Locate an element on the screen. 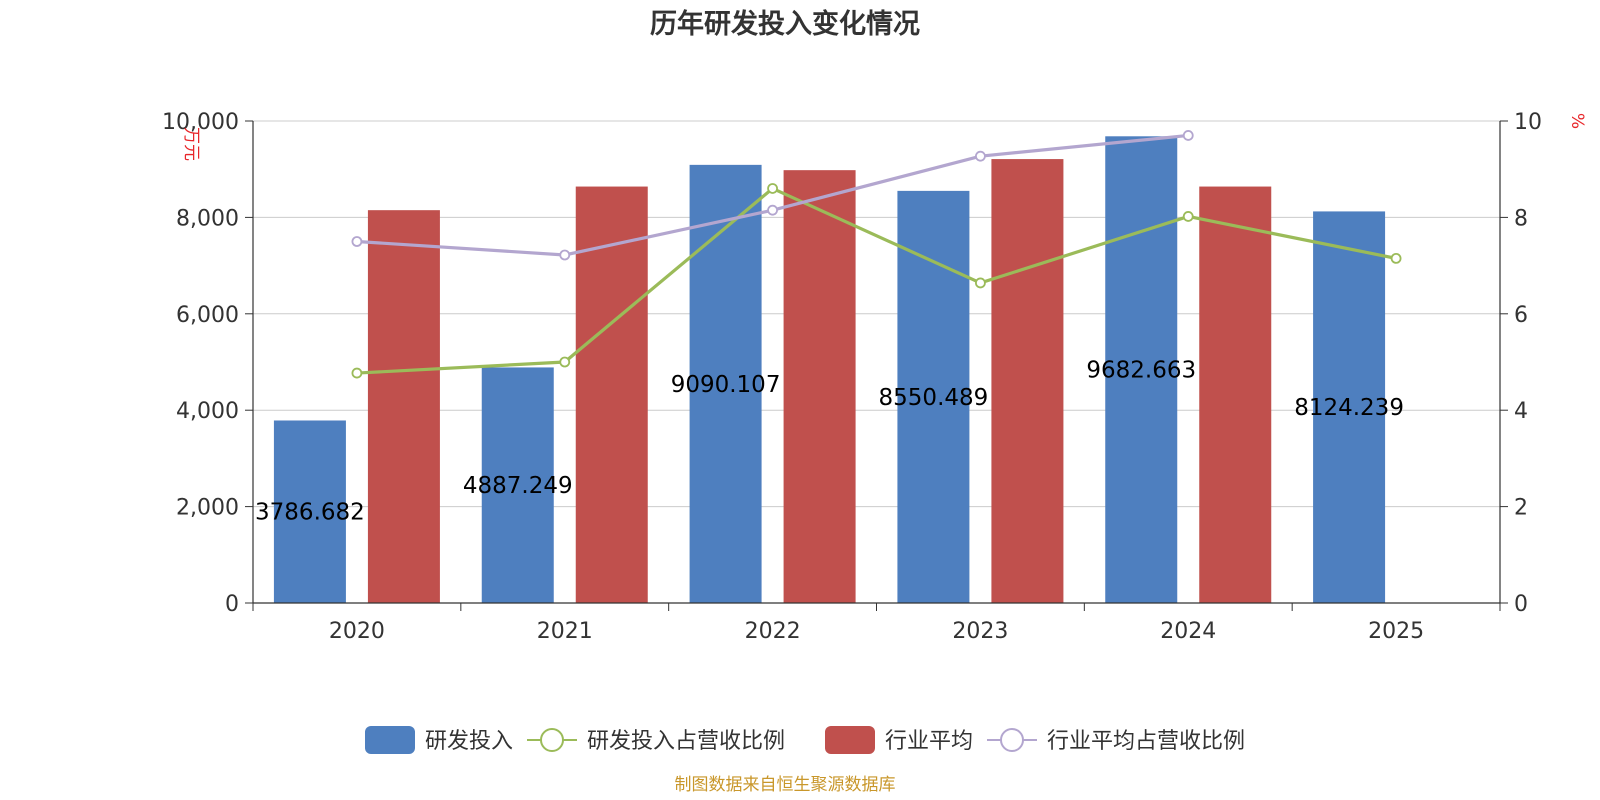  y-right-unit: % is located at coordinates (1577, 121).